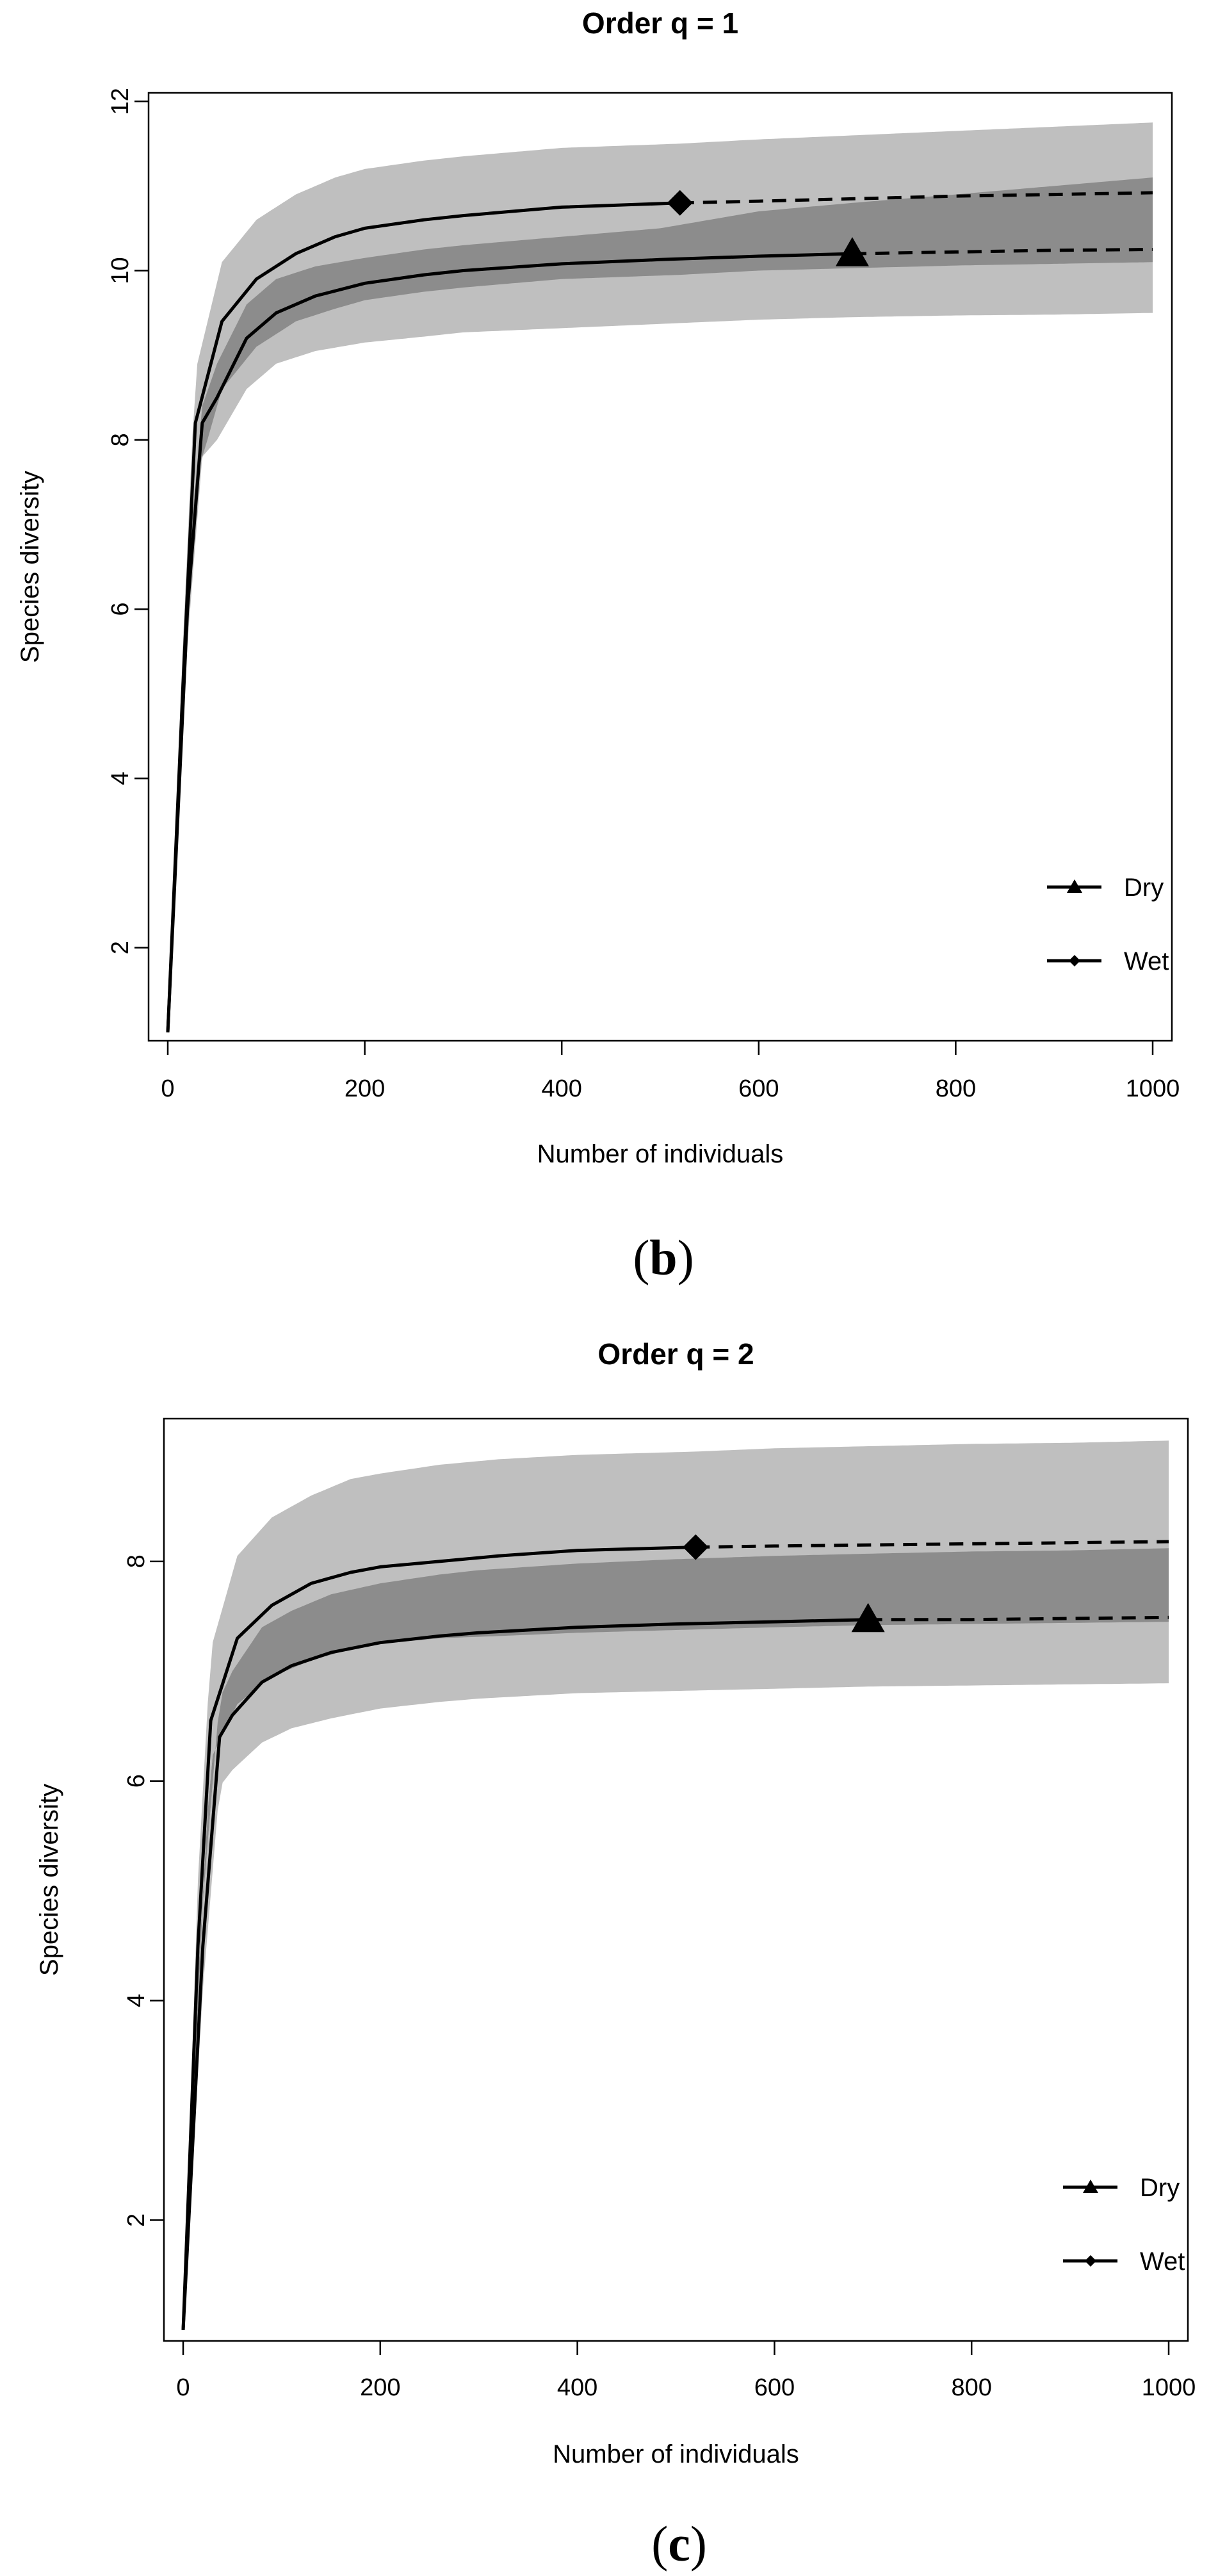  Describe the element at coordinates (676, 1354) in the screenshot. I see `chart-title: Order q = 2` at that location.